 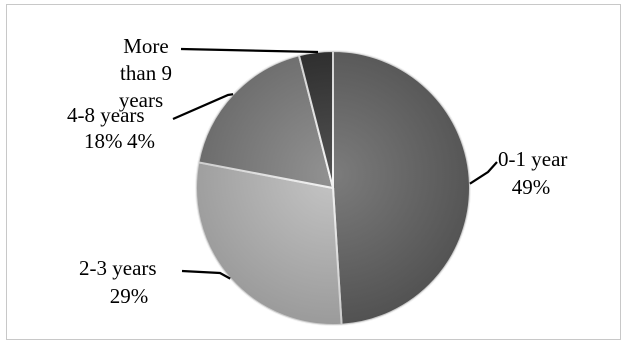 I want to click on label-2-3-years-pct: 29%, so click(x=129, y=296).